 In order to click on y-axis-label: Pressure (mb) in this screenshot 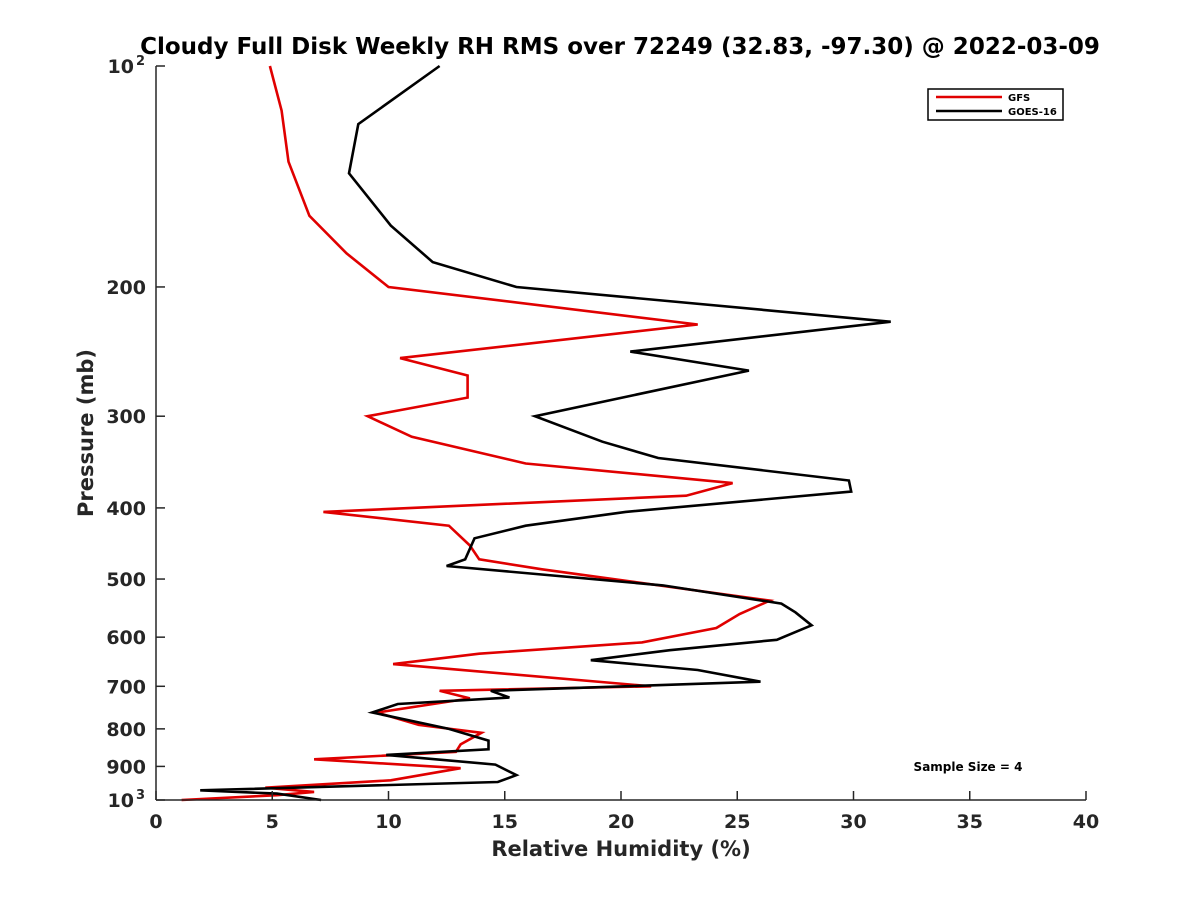, I will do `click(86, 433)`.